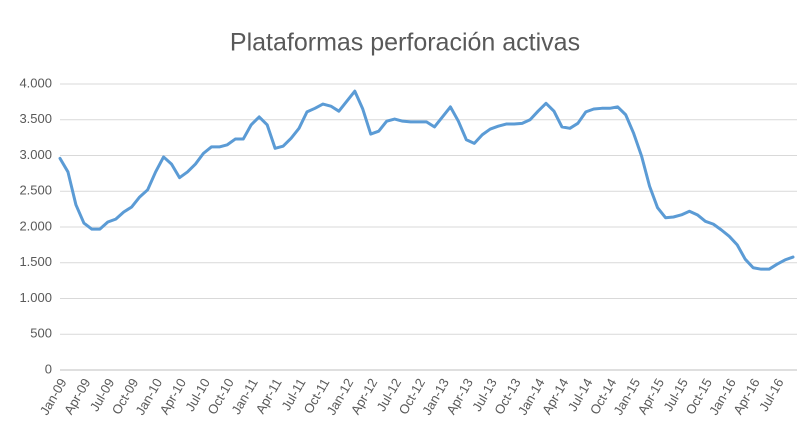 This screenshot has height=446, width=811. I want to click on y-tick-label: 500, so click(41, 333).